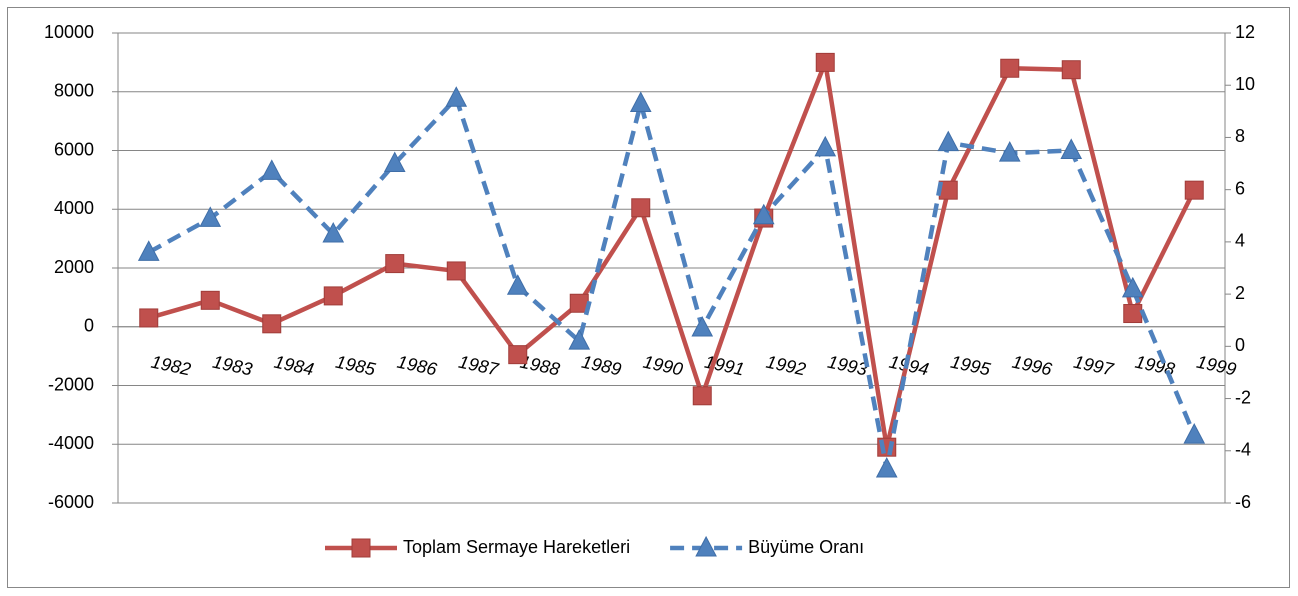 Image resolution: width=1298 pixels, height=596 pixels. Describe the element at coordinates (1240, 345) in the screenshot. I see `y2-tick-label: 0` at that location.